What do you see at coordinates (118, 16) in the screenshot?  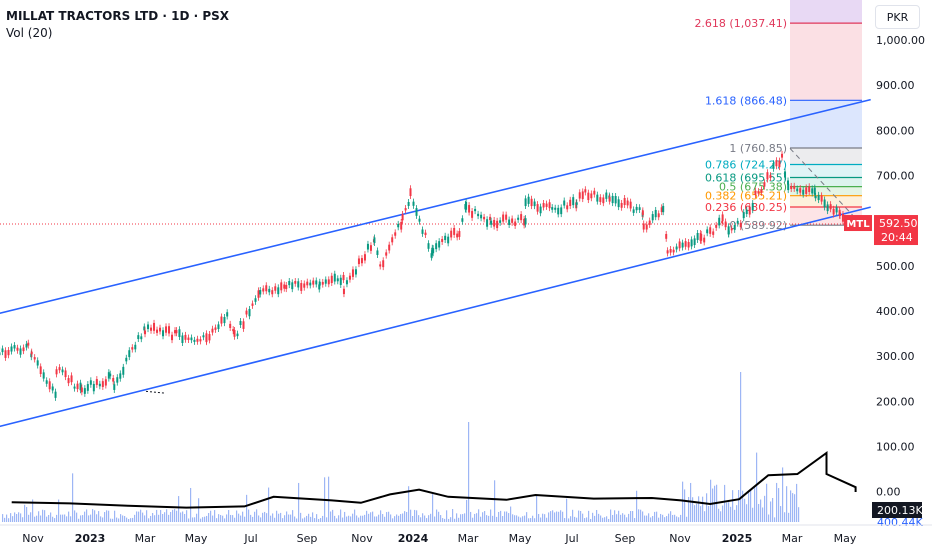 I see `symbol-title: MILLAT TRACTORS LTD · 1D · PSX` at bounding box center [118, 16].